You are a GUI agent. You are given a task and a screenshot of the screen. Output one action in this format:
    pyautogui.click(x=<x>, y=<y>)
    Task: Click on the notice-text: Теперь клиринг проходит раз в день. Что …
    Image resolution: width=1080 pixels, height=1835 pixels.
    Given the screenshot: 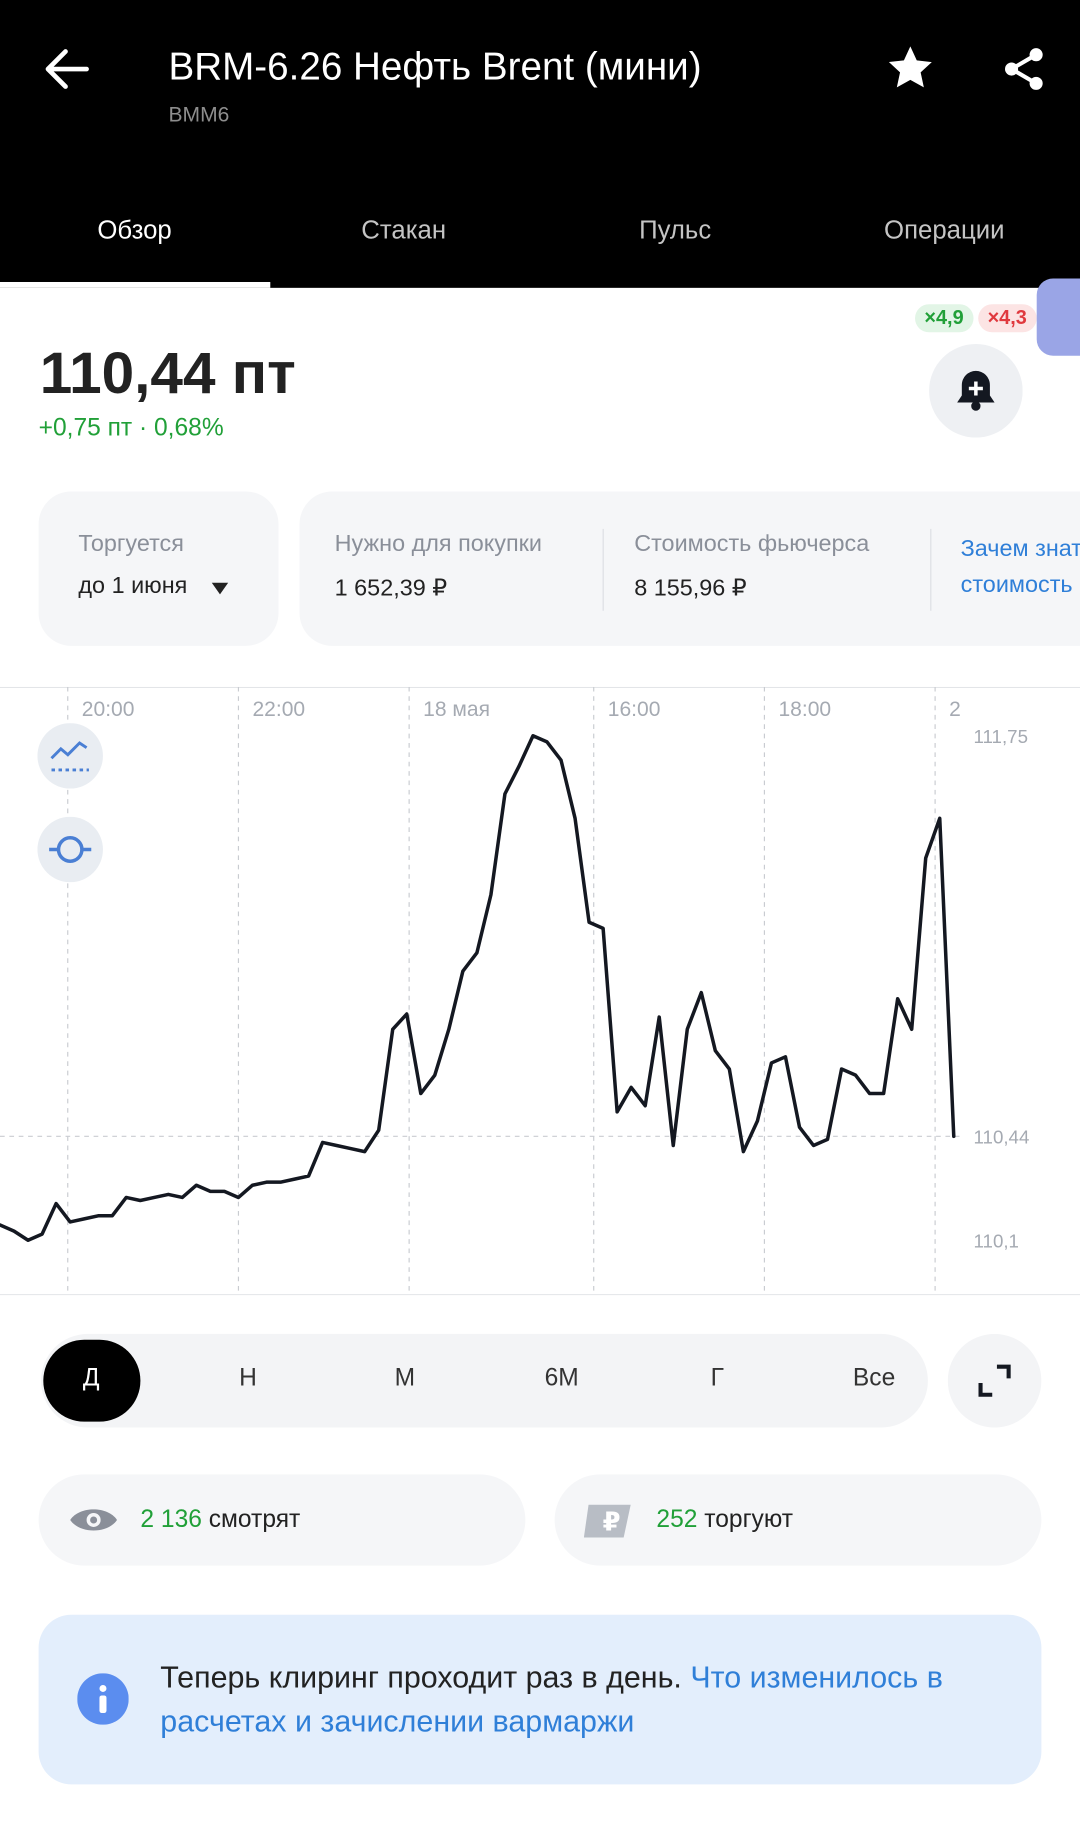 What is the action you would take?
    pyautogui.click(x=587, y=1699)
    